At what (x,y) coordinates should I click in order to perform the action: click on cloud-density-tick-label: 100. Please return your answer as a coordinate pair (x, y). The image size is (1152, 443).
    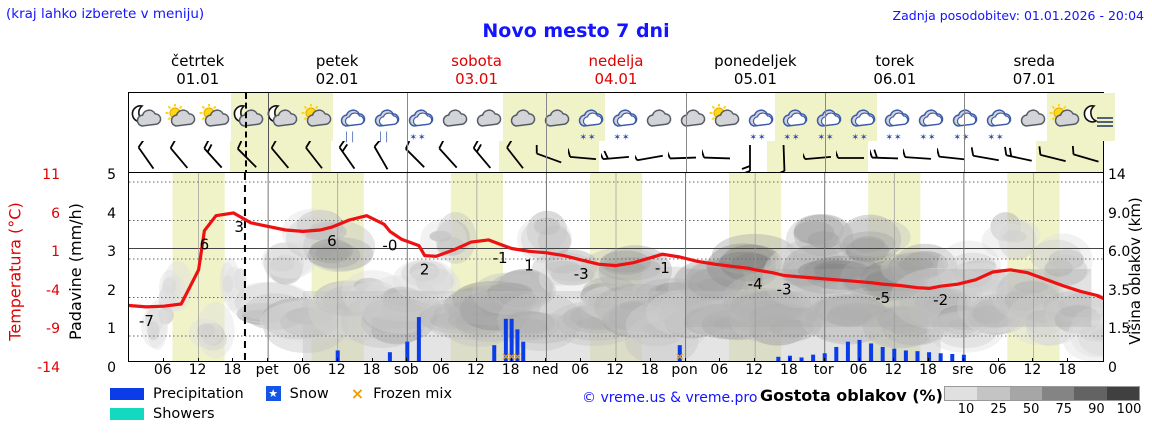
    Looking at the image, I should click on (1129, 409).